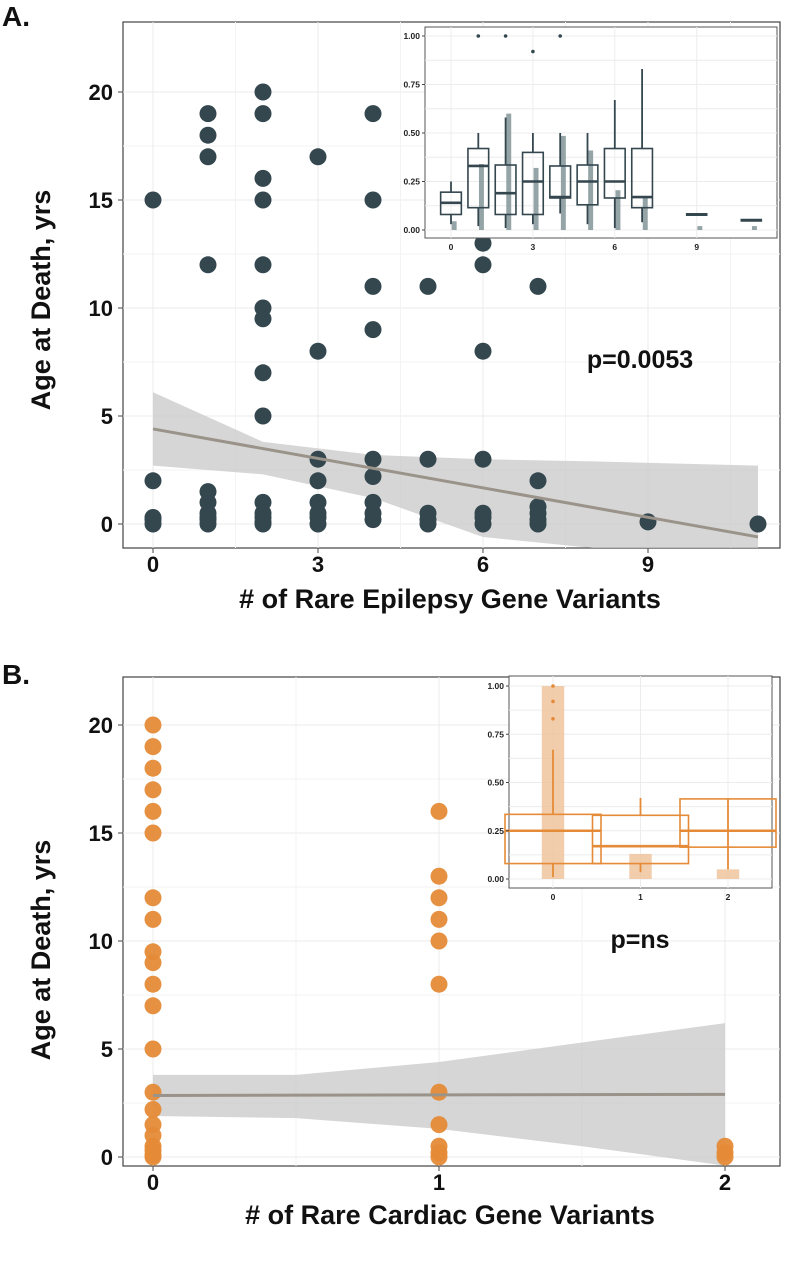 Image resolution: width=789 pixels, height=1267 pixels. I want to click on x-tick-label: 9, so click(648, 564).